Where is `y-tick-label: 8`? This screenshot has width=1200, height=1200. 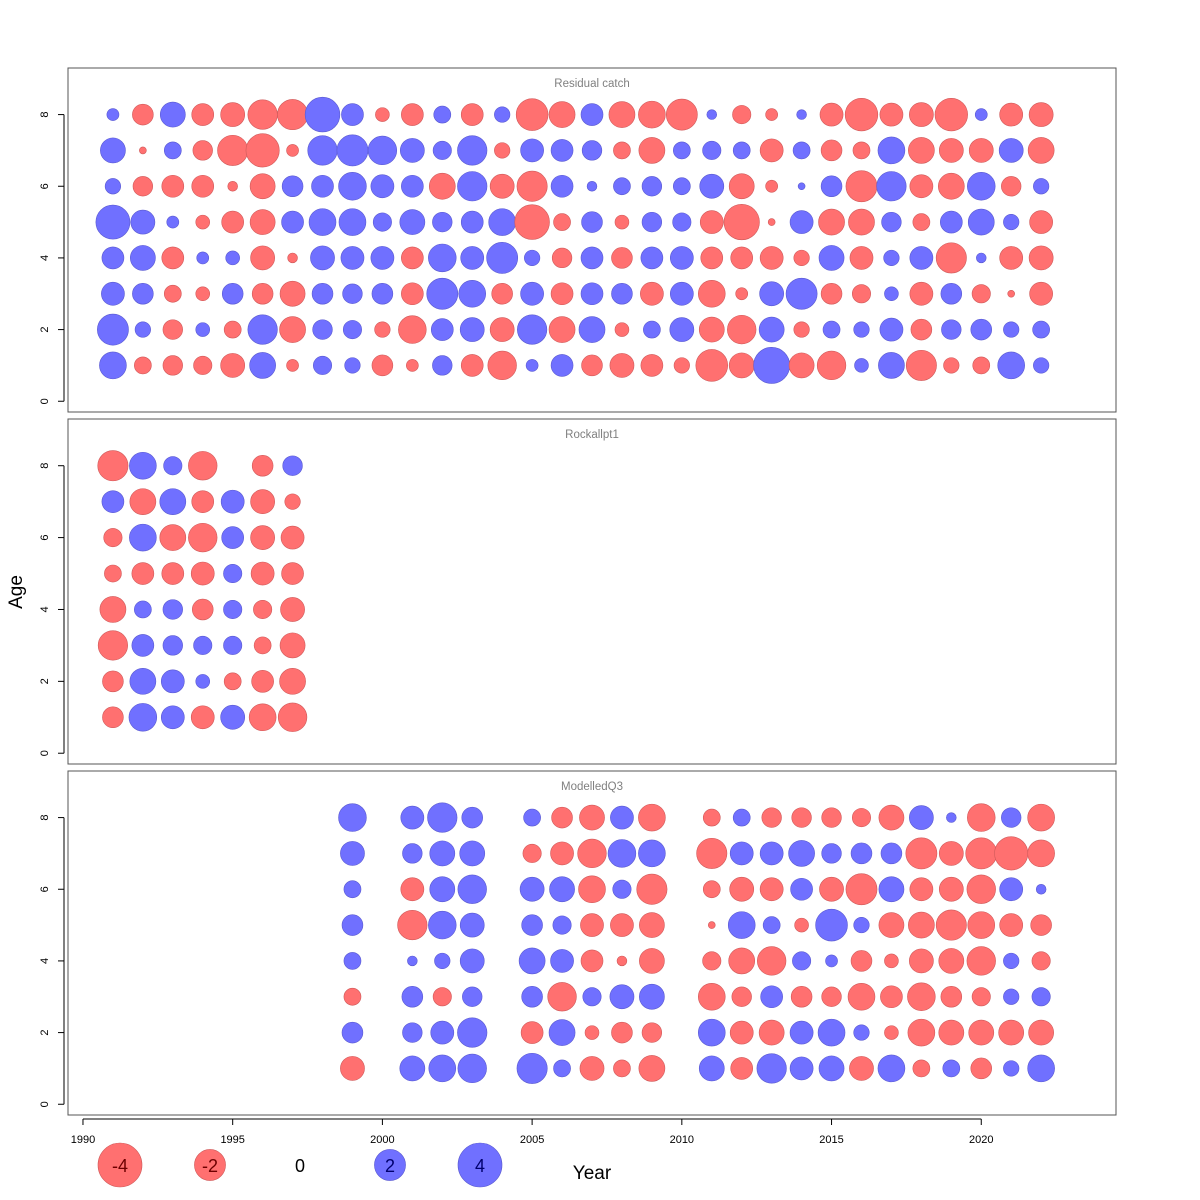 y-tick-label: 8 is located at coordinates (45, 115).